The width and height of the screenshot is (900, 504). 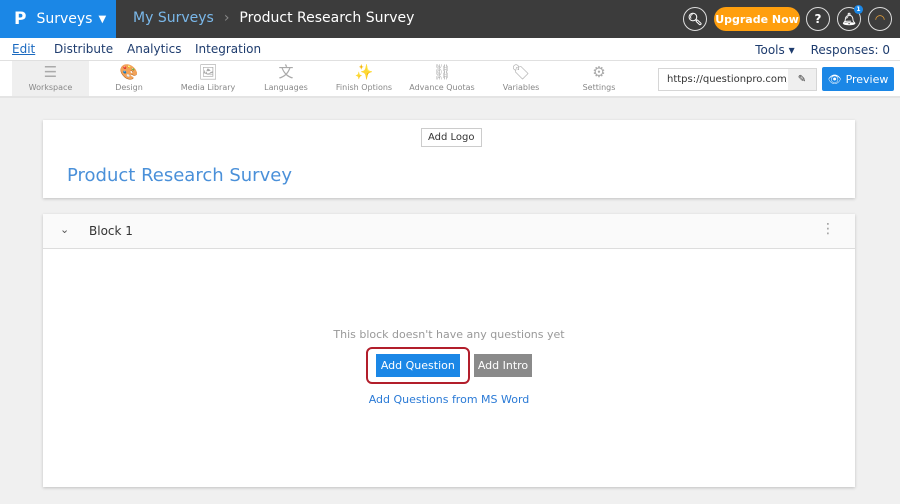 I want to click on block-name: Block 1, so click(x=111, y=231).